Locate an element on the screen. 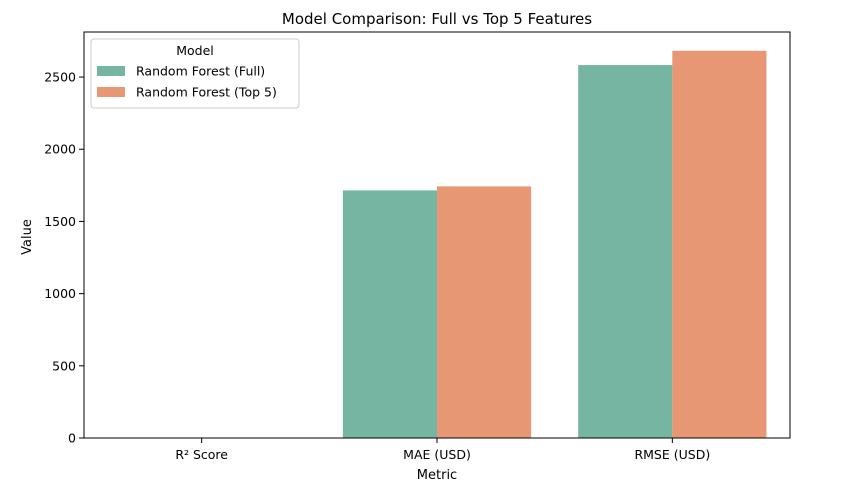  chart-title: Model Comparison: Full vs Top 5 Features is located at coordinates (437, 19).